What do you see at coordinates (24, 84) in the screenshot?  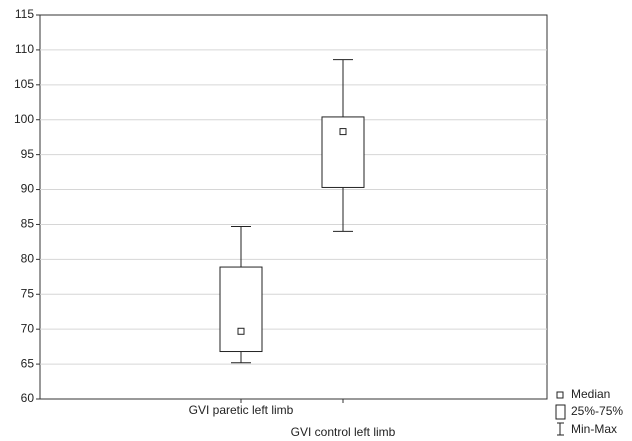 I see `y-tick-label: 105` at bounding box center [24, 84].